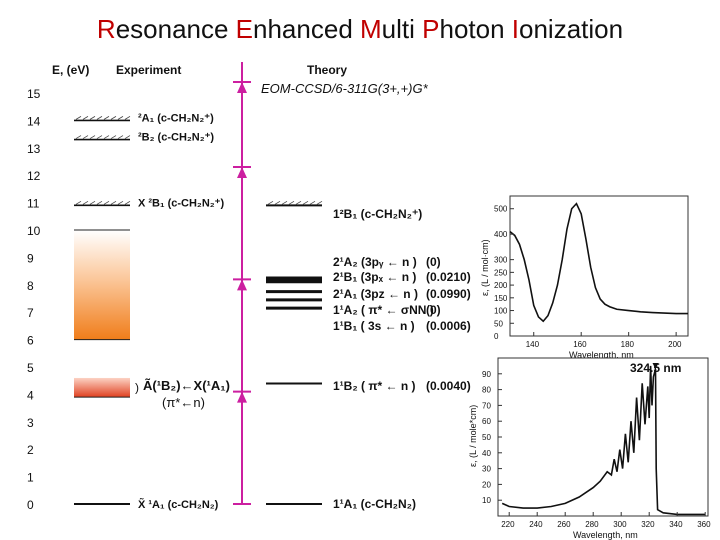 The height and width of the screenshot is (540, 720). What do you see at coordinates (30, 313) in the screenshot?
I see `axis-tick-label: 7` at bounding box center [30, 313].